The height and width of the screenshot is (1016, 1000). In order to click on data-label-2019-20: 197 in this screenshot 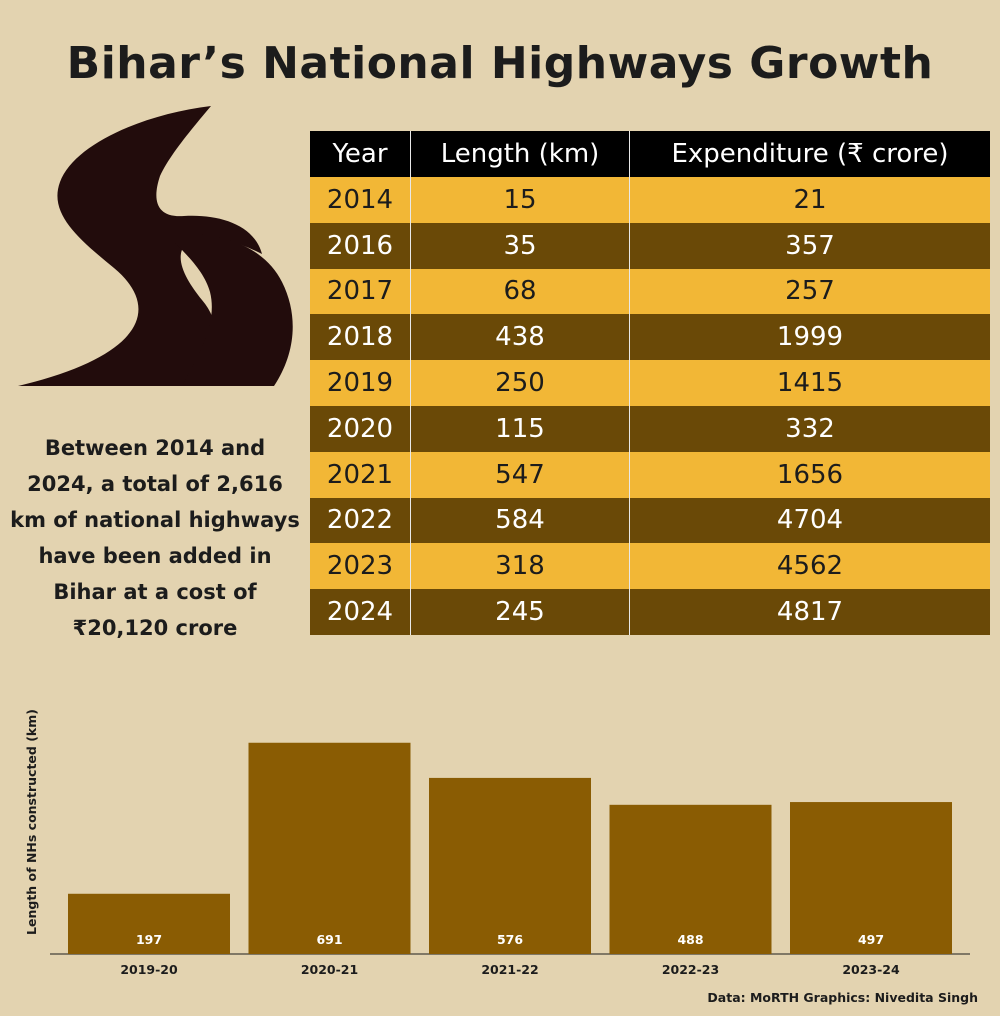, I will do `click(149, 939)`.